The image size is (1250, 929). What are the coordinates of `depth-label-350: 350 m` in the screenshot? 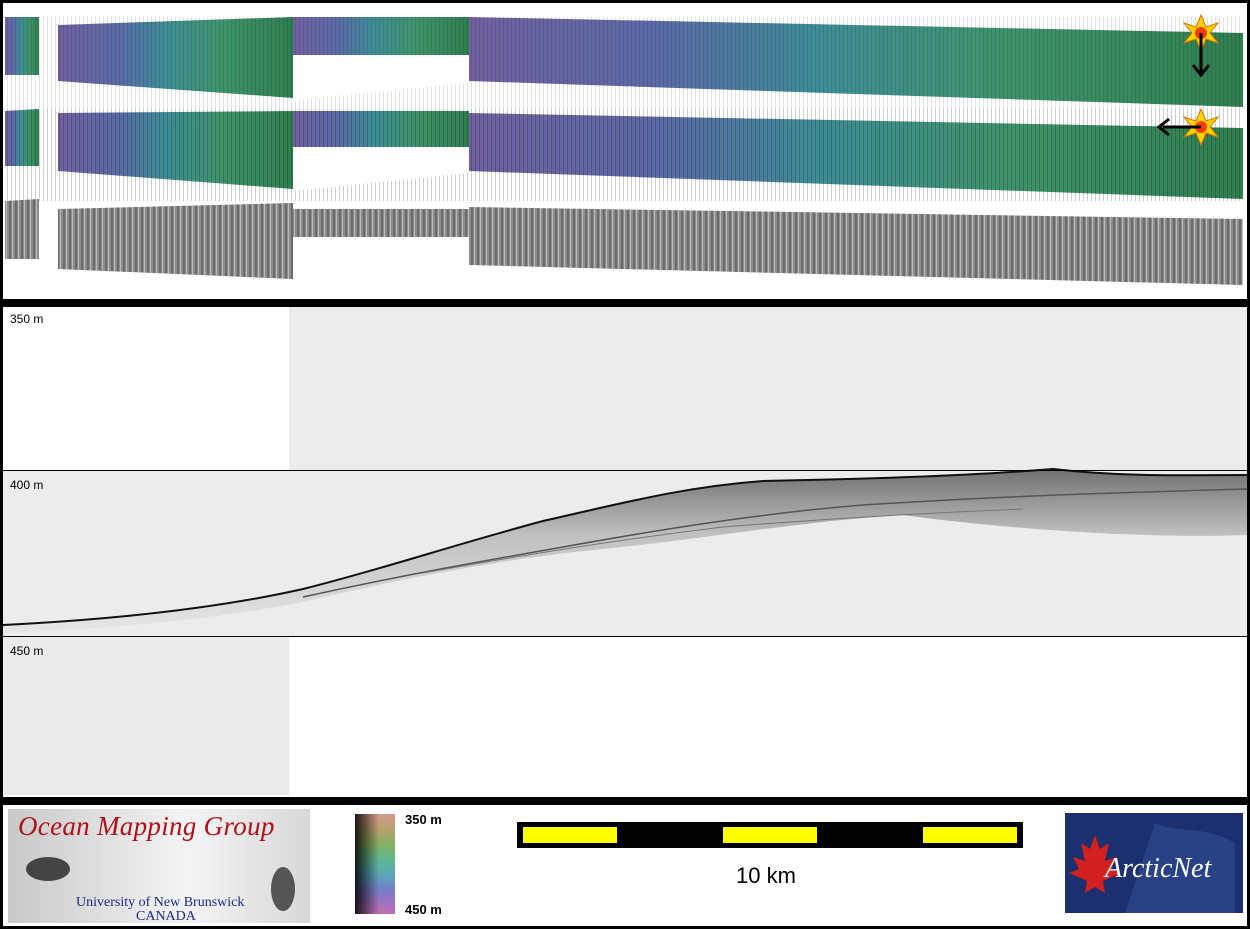 It's located at (27, 319).